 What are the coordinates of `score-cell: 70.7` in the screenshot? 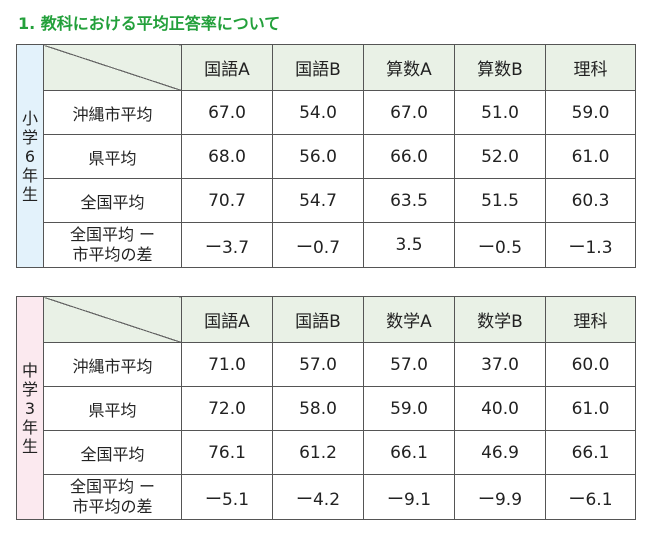 It's located at (227, 200).